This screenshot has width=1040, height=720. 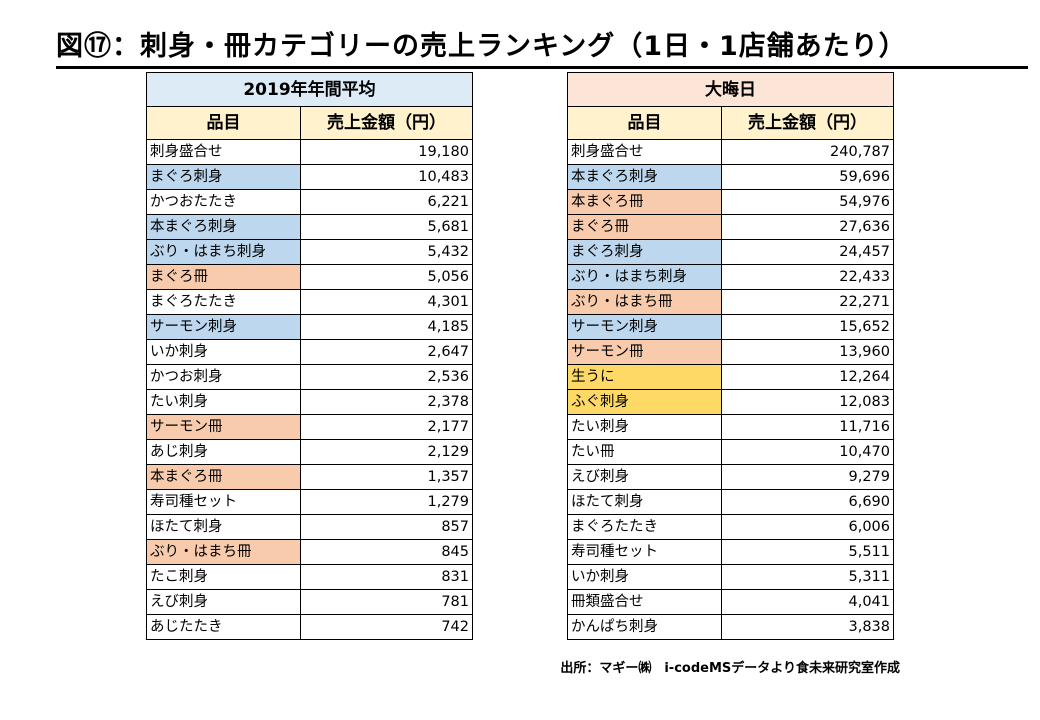 I want to click on item-cell: ぶり・はまち冊, so click(x=644, y=302).